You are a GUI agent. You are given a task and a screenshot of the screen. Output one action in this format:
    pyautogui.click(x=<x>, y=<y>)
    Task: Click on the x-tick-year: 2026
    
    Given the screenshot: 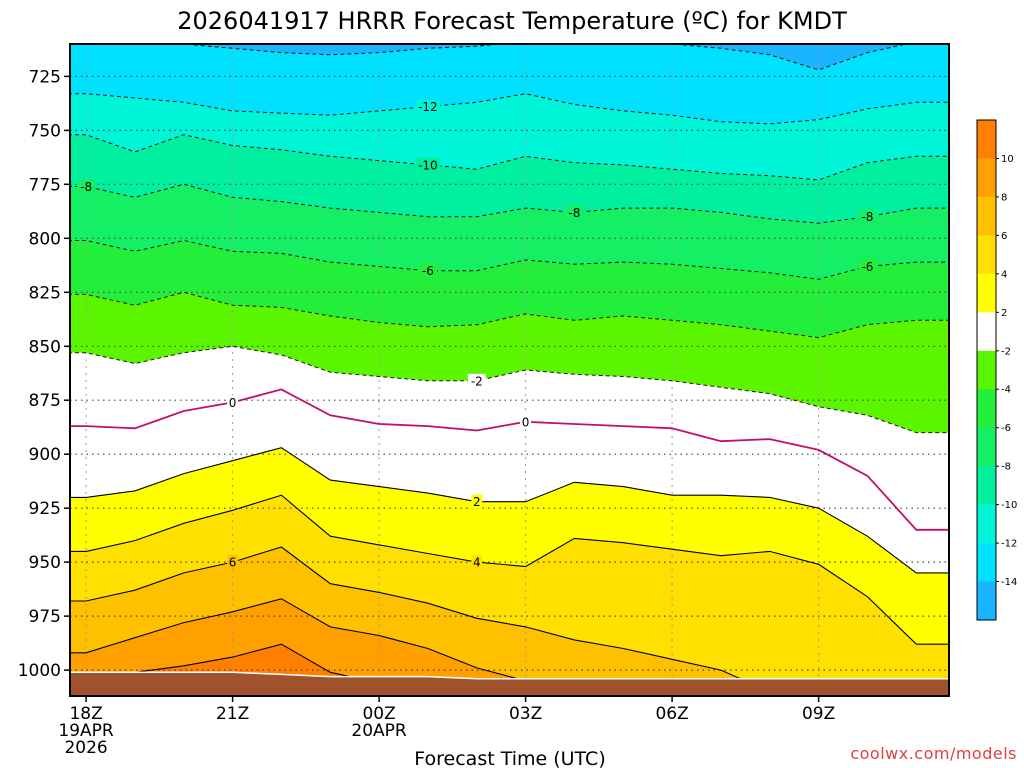 What is the action you would take?
    pyautogui.click(x=85, y=748)
    